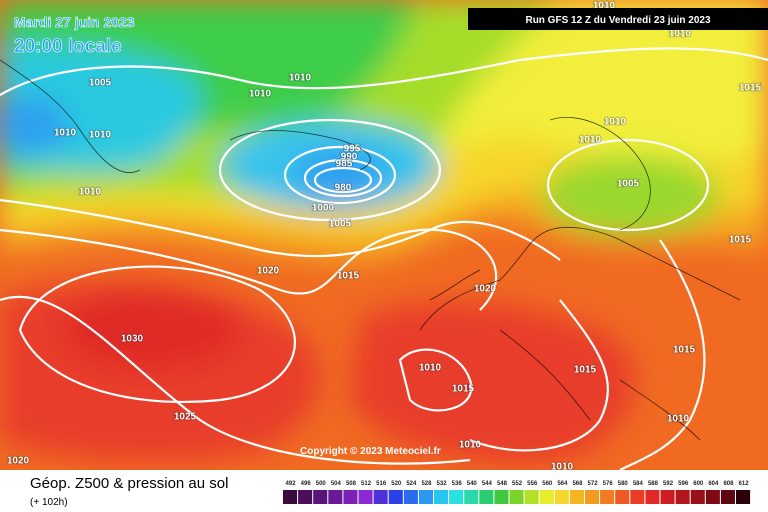 The height and width of the screenshot is (512, 768). Describe the element at coordinates (472, 484) in the screenshot. I see `legend-label: 540` at that location.